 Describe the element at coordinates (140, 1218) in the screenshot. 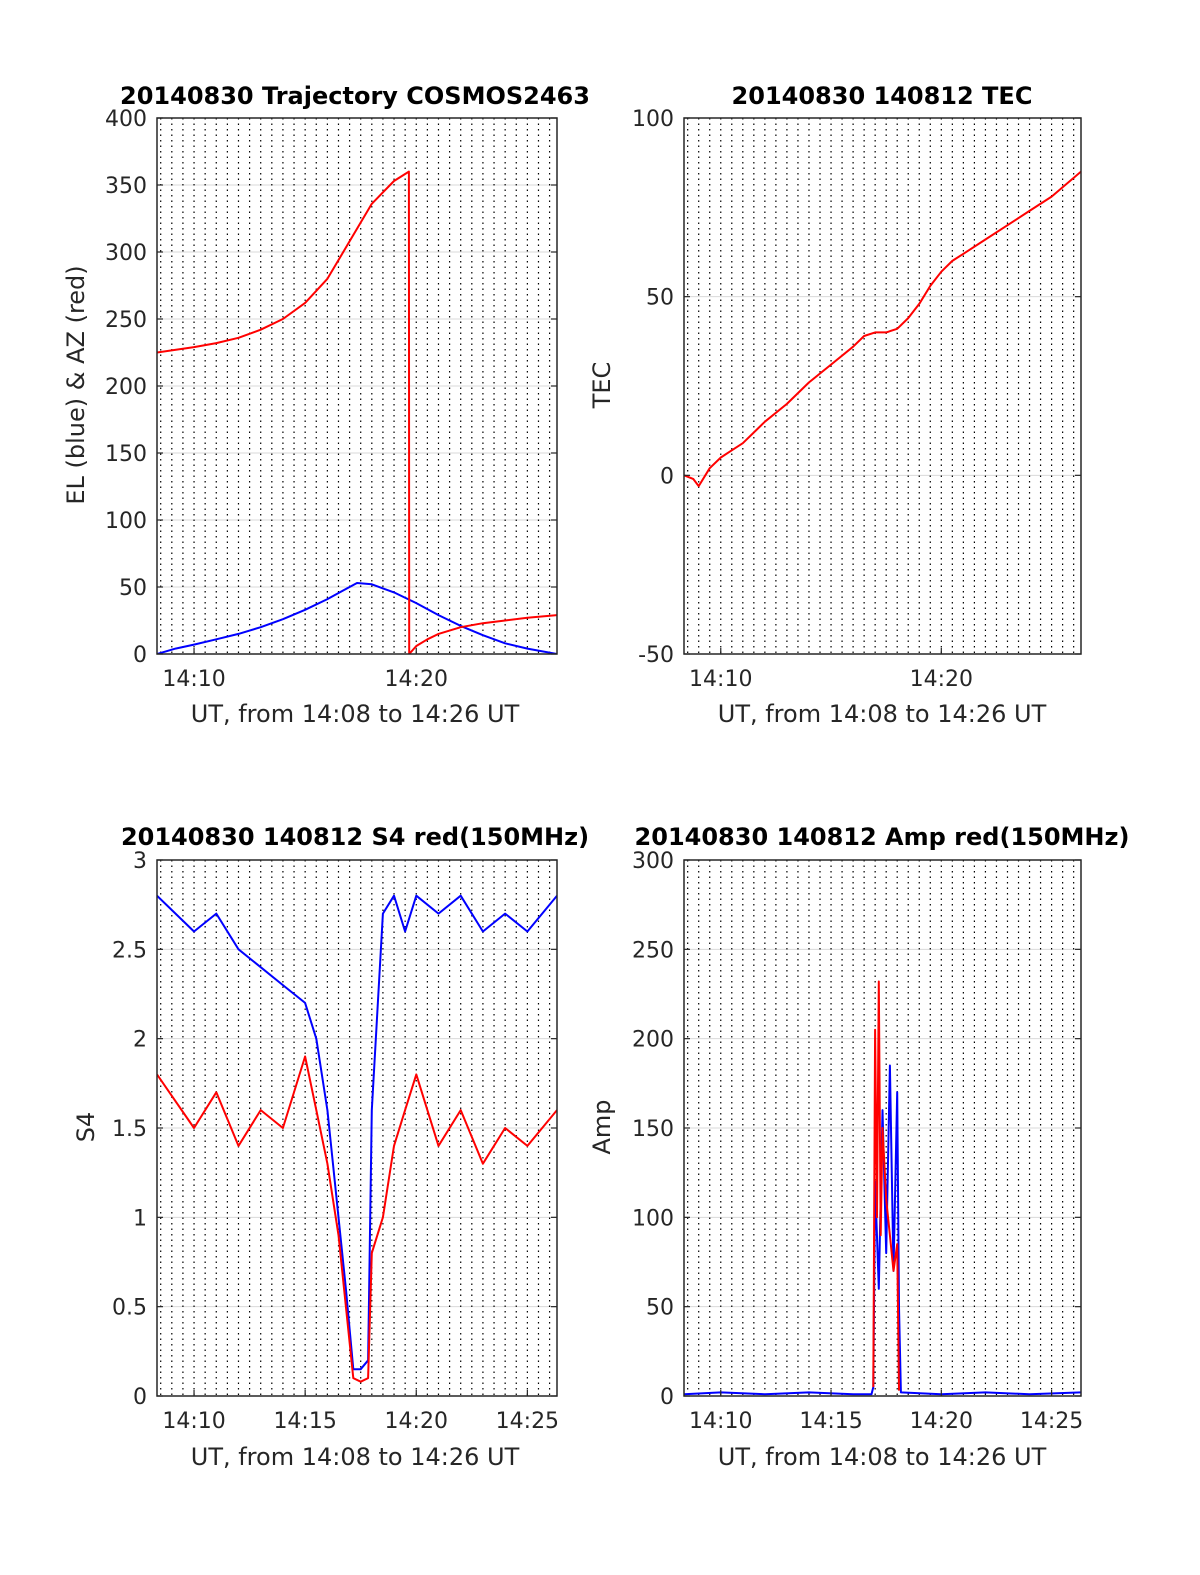

I see `s4-ytick-label: 1` at that location.